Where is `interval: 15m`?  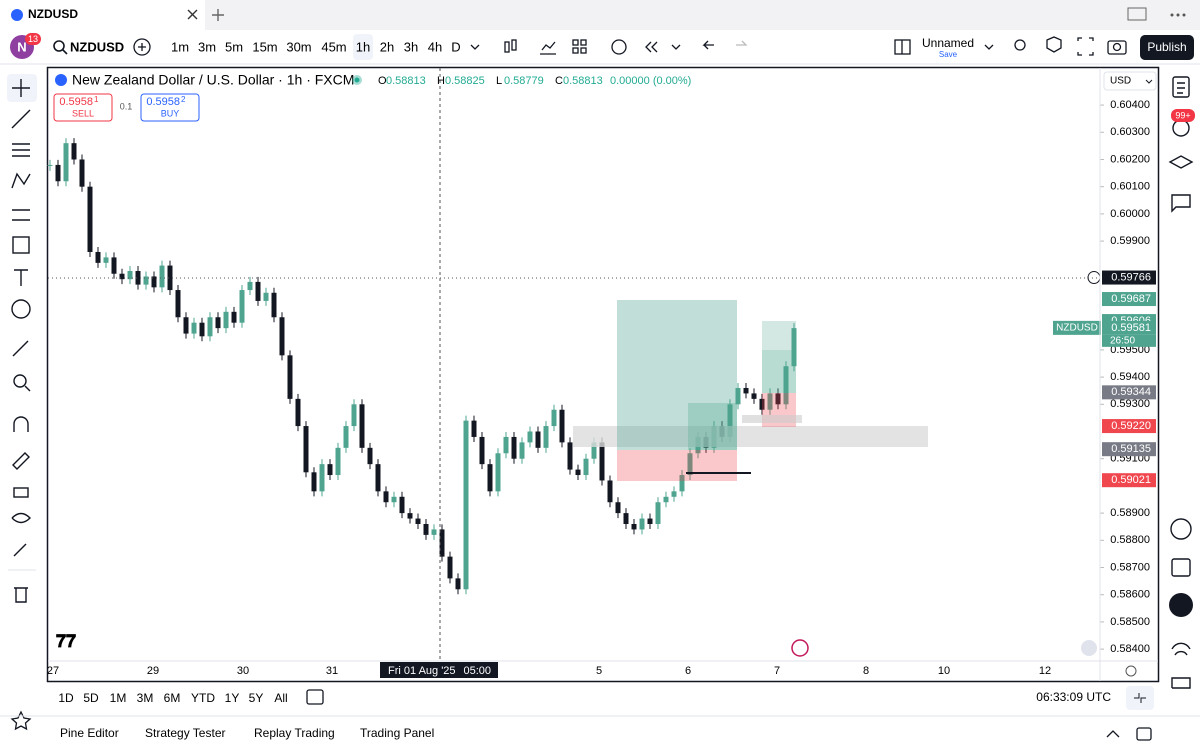 interval: 15m is located at coordinates (264, 46).